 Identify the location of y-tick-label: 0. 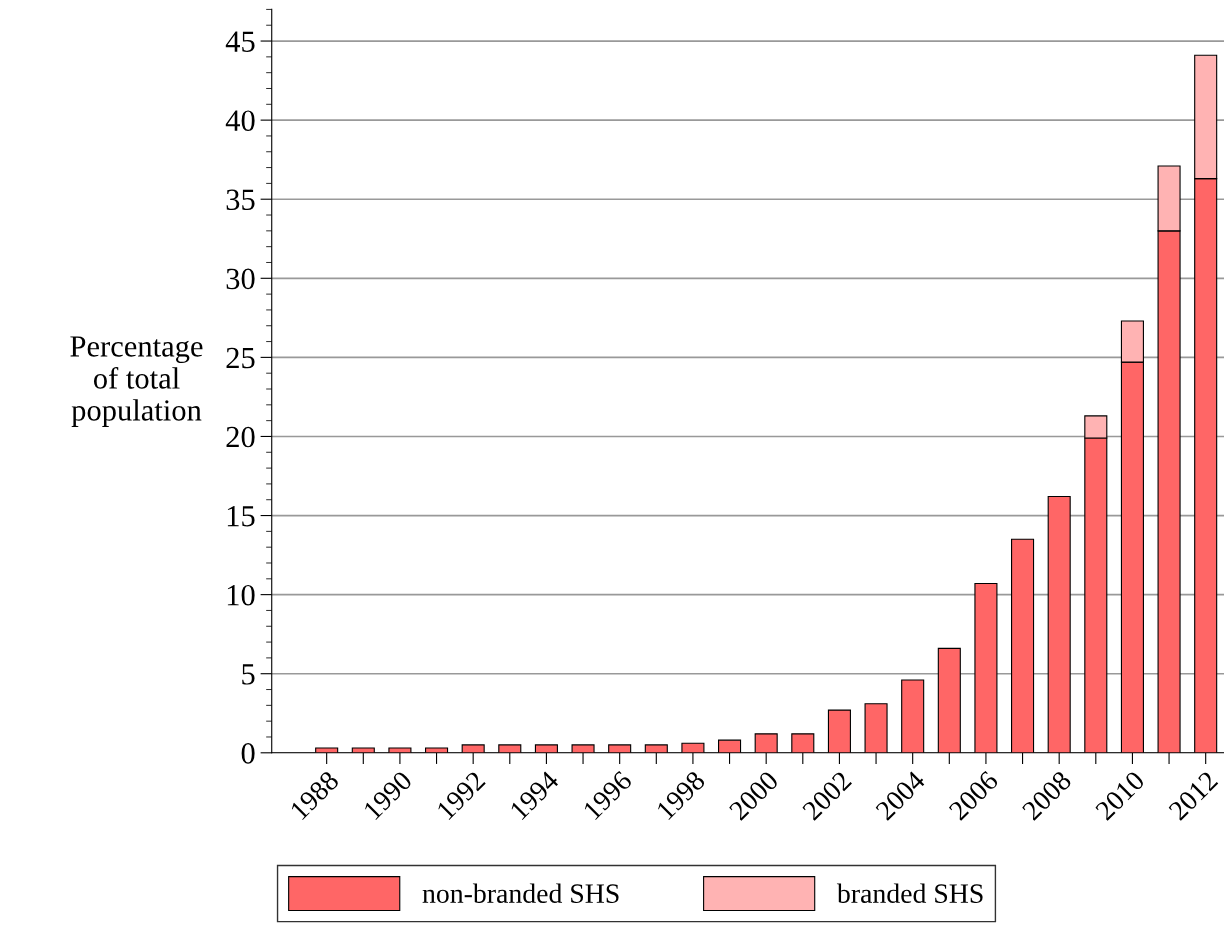
(248, 753).